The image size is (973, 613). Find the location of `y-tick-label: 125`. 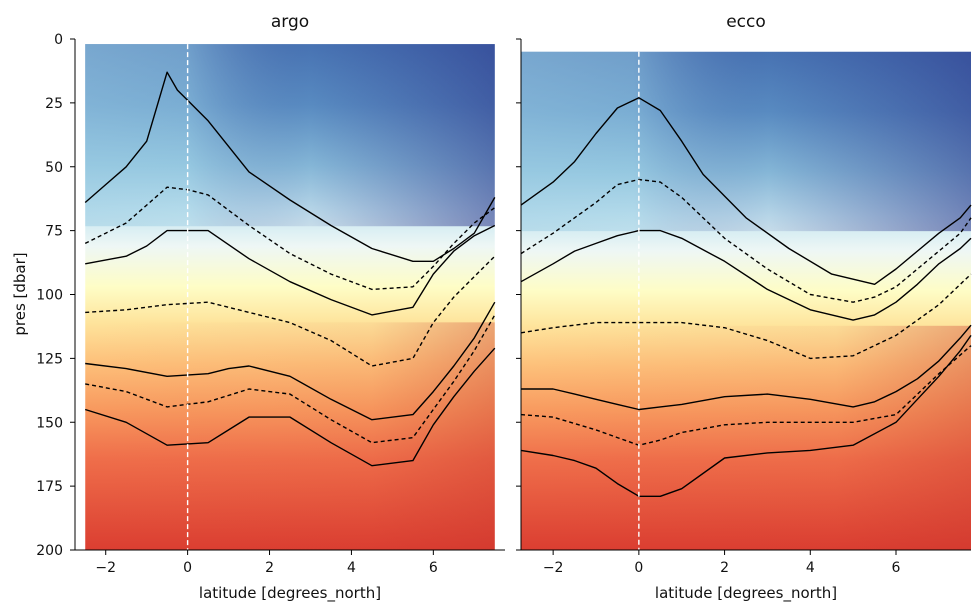

y-tick-label: 125 is located at coordinates (49, 359).